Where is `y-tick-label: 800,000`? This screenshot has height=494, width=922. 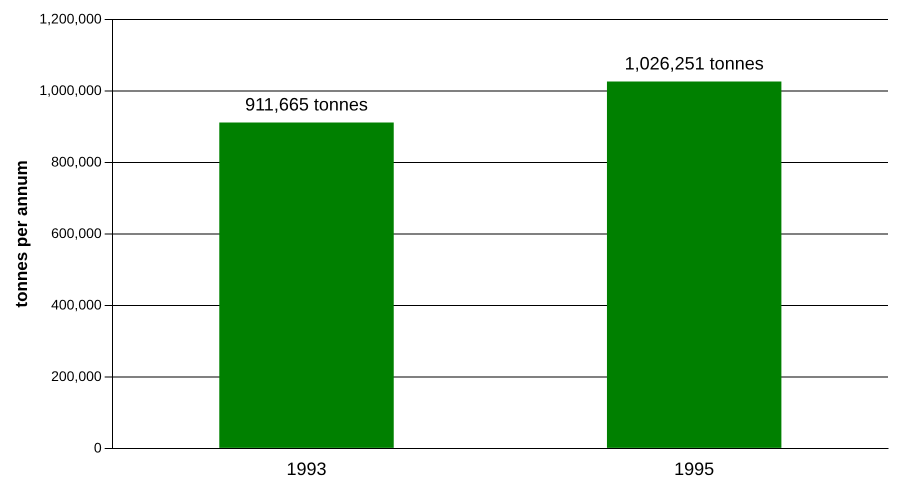
y-tick-label: 800,000 is located at coordinates (76, 161).